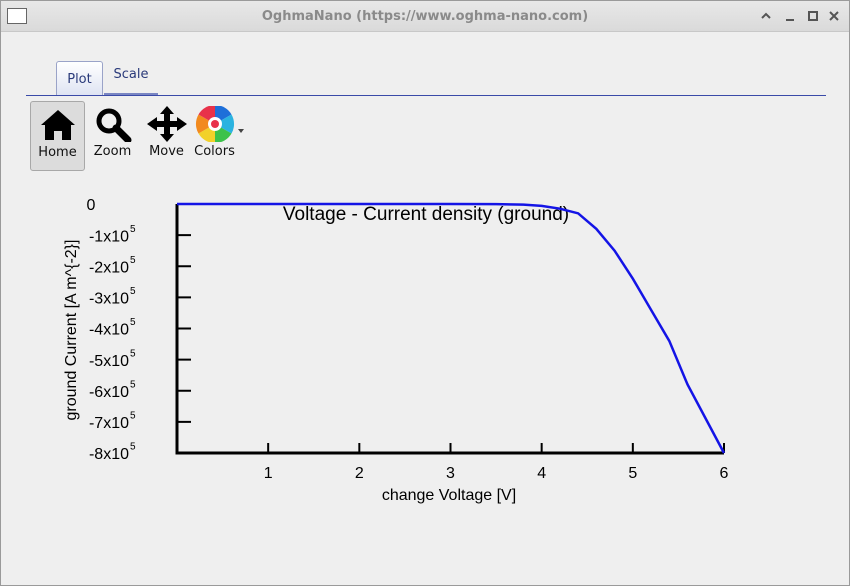  Describe the element at coordinates (449, 495) in the screenshot. I see `x-axis-label: change Voltage [V]` at that location.